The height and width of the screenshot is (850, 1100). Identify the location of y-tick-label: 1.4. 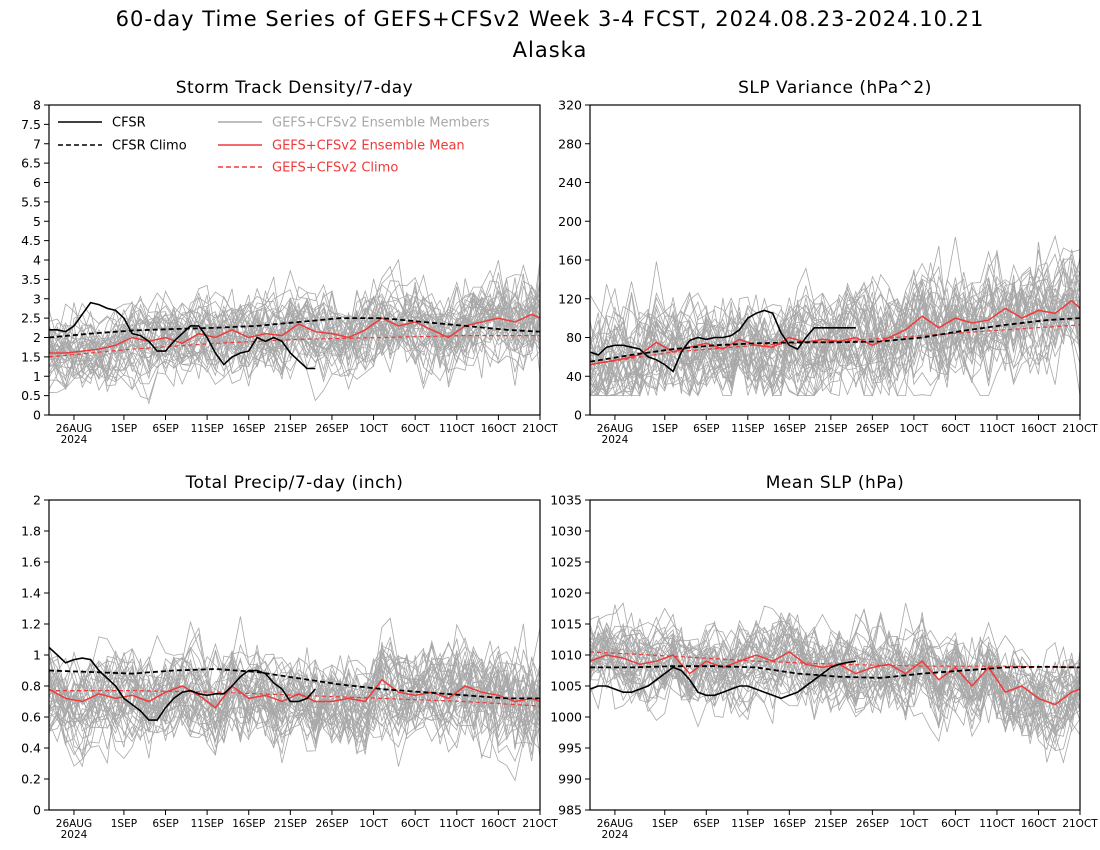
(31, 593).